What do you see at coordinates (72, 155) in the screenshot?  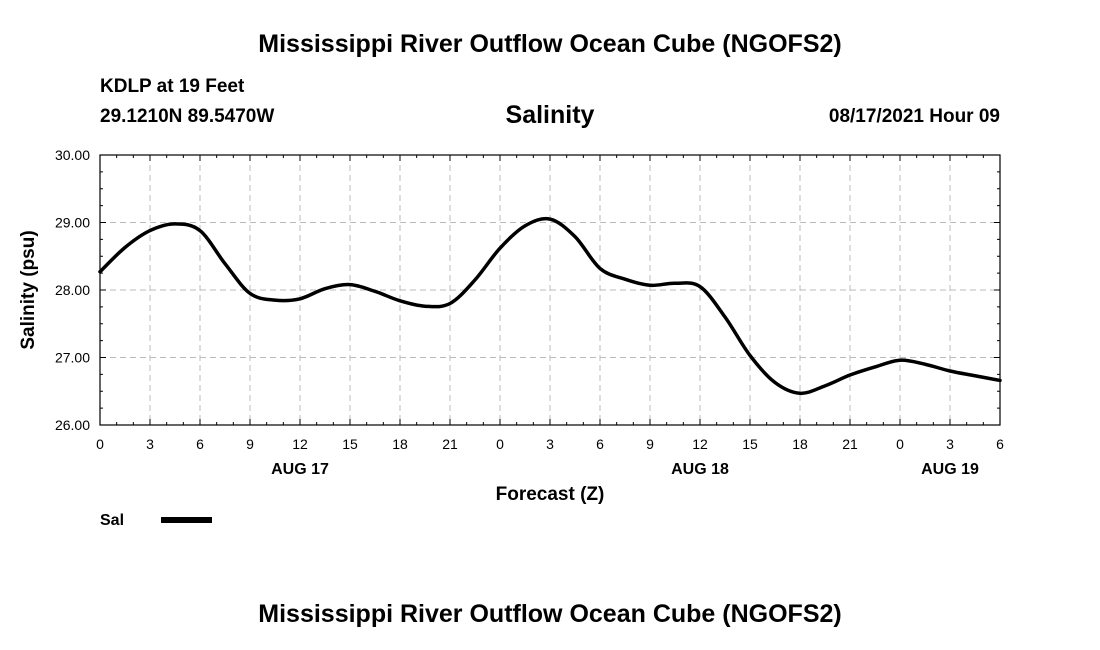 I see `y-tick-label: 30.00` at bounding box center [72, 155].